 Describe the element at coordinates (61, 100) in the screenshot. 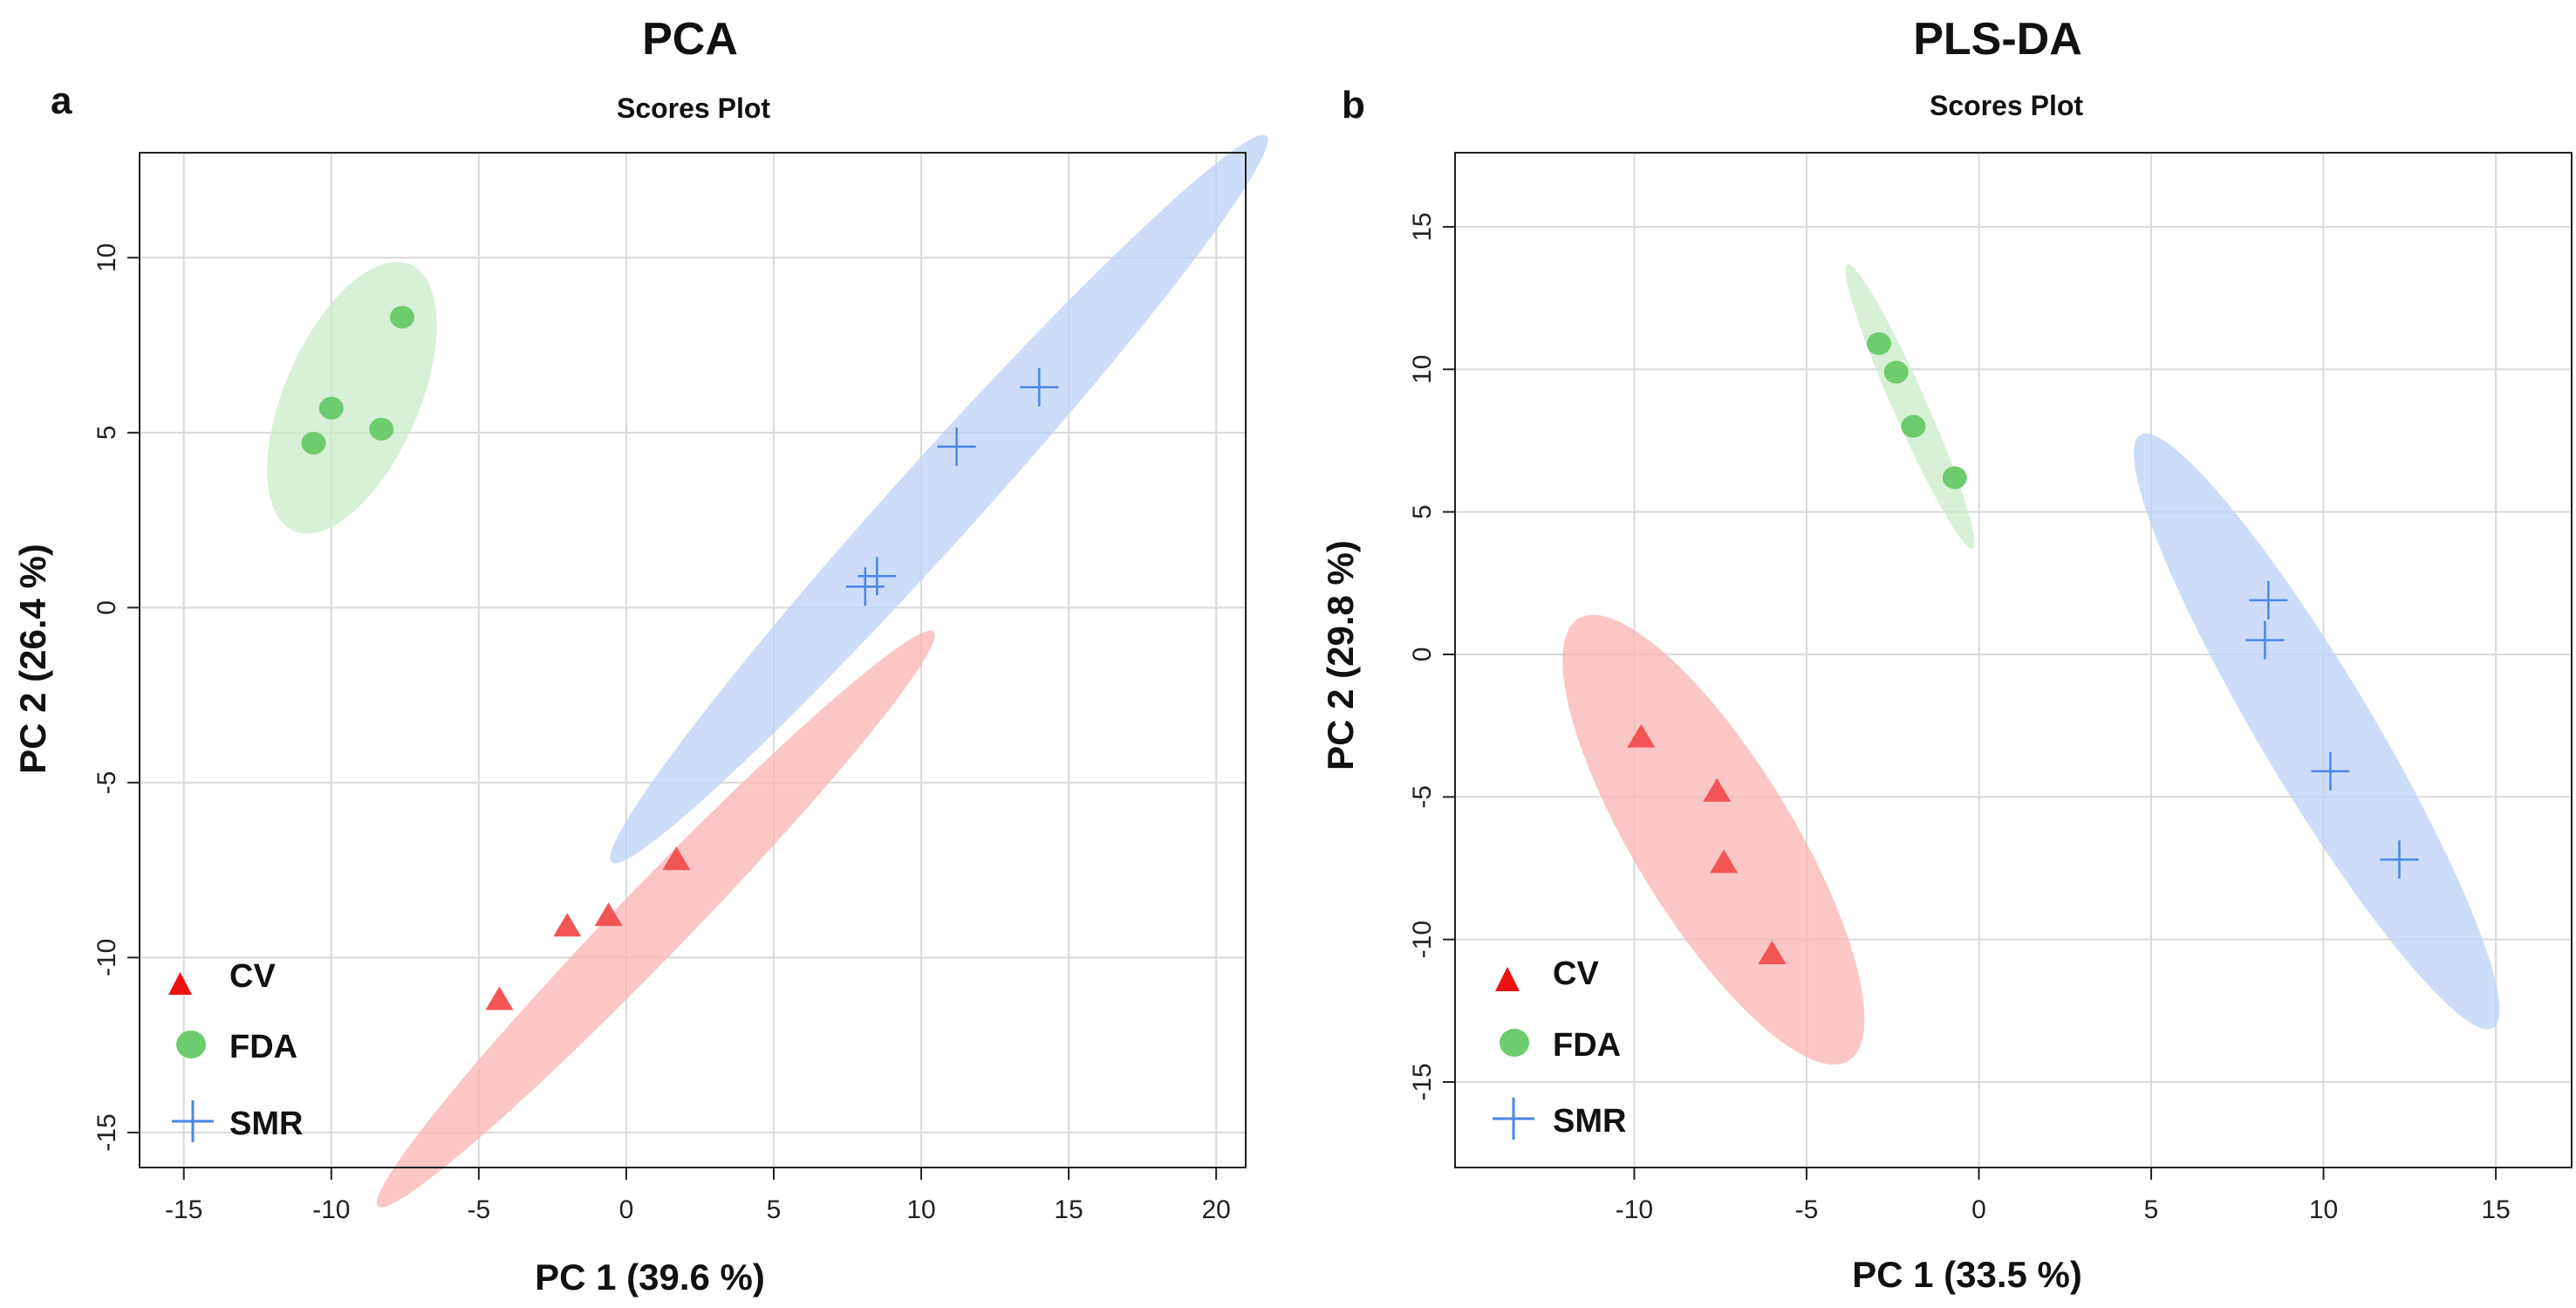

I see `panel-a-letter: a` at that location.